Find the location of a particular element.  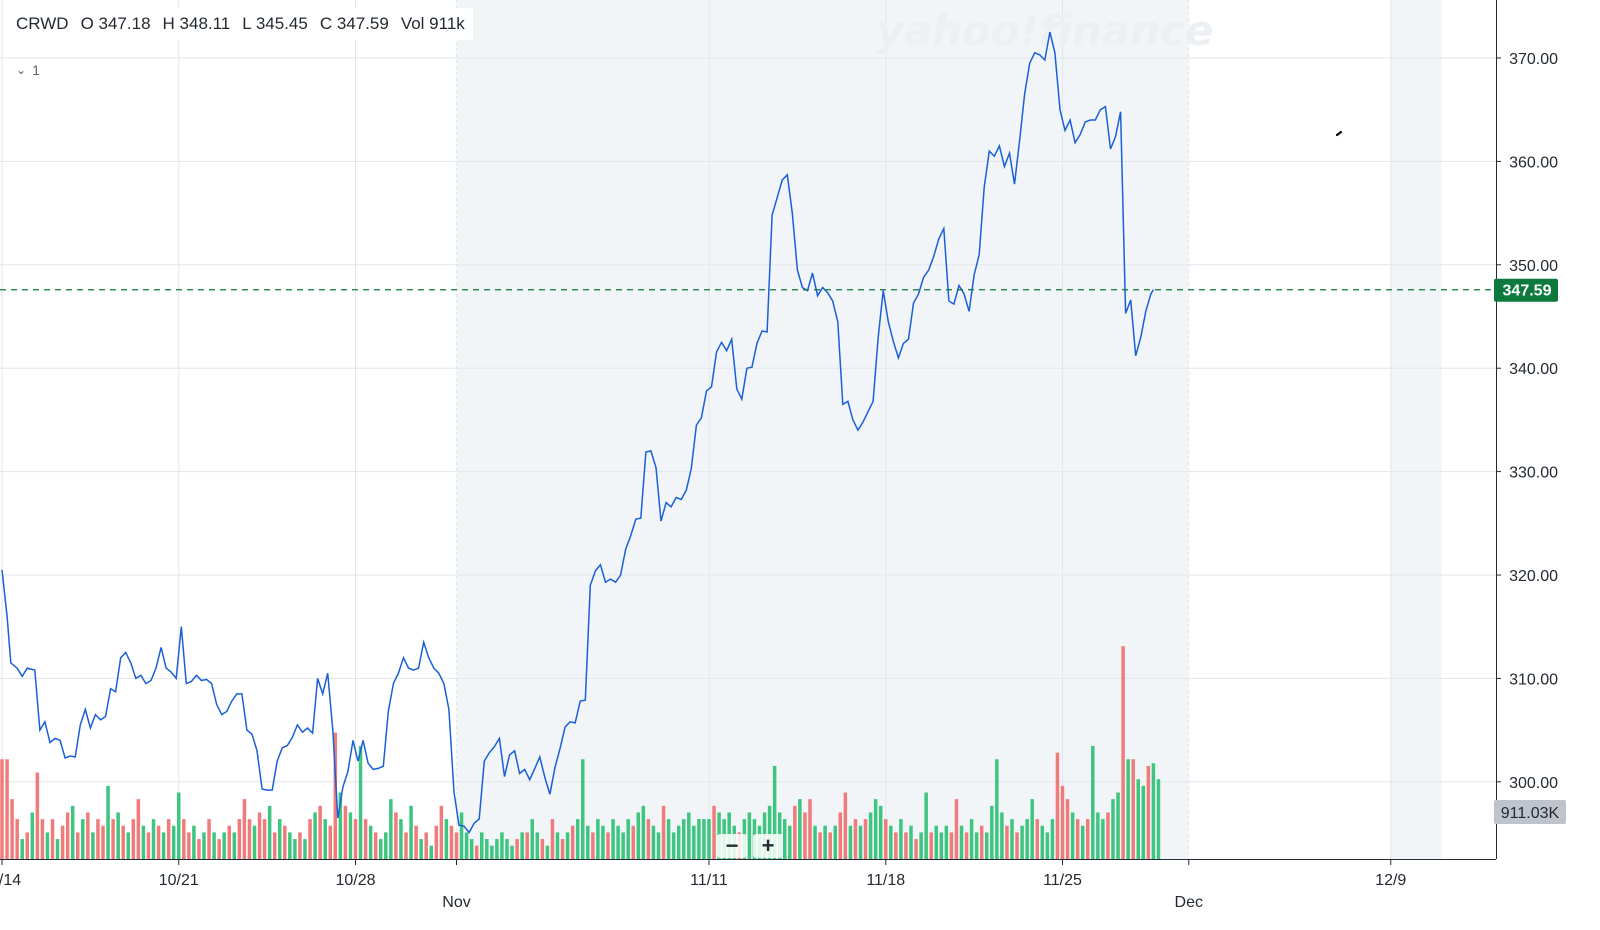

x-tick-label: Nov is located at coordinates (456, 902).